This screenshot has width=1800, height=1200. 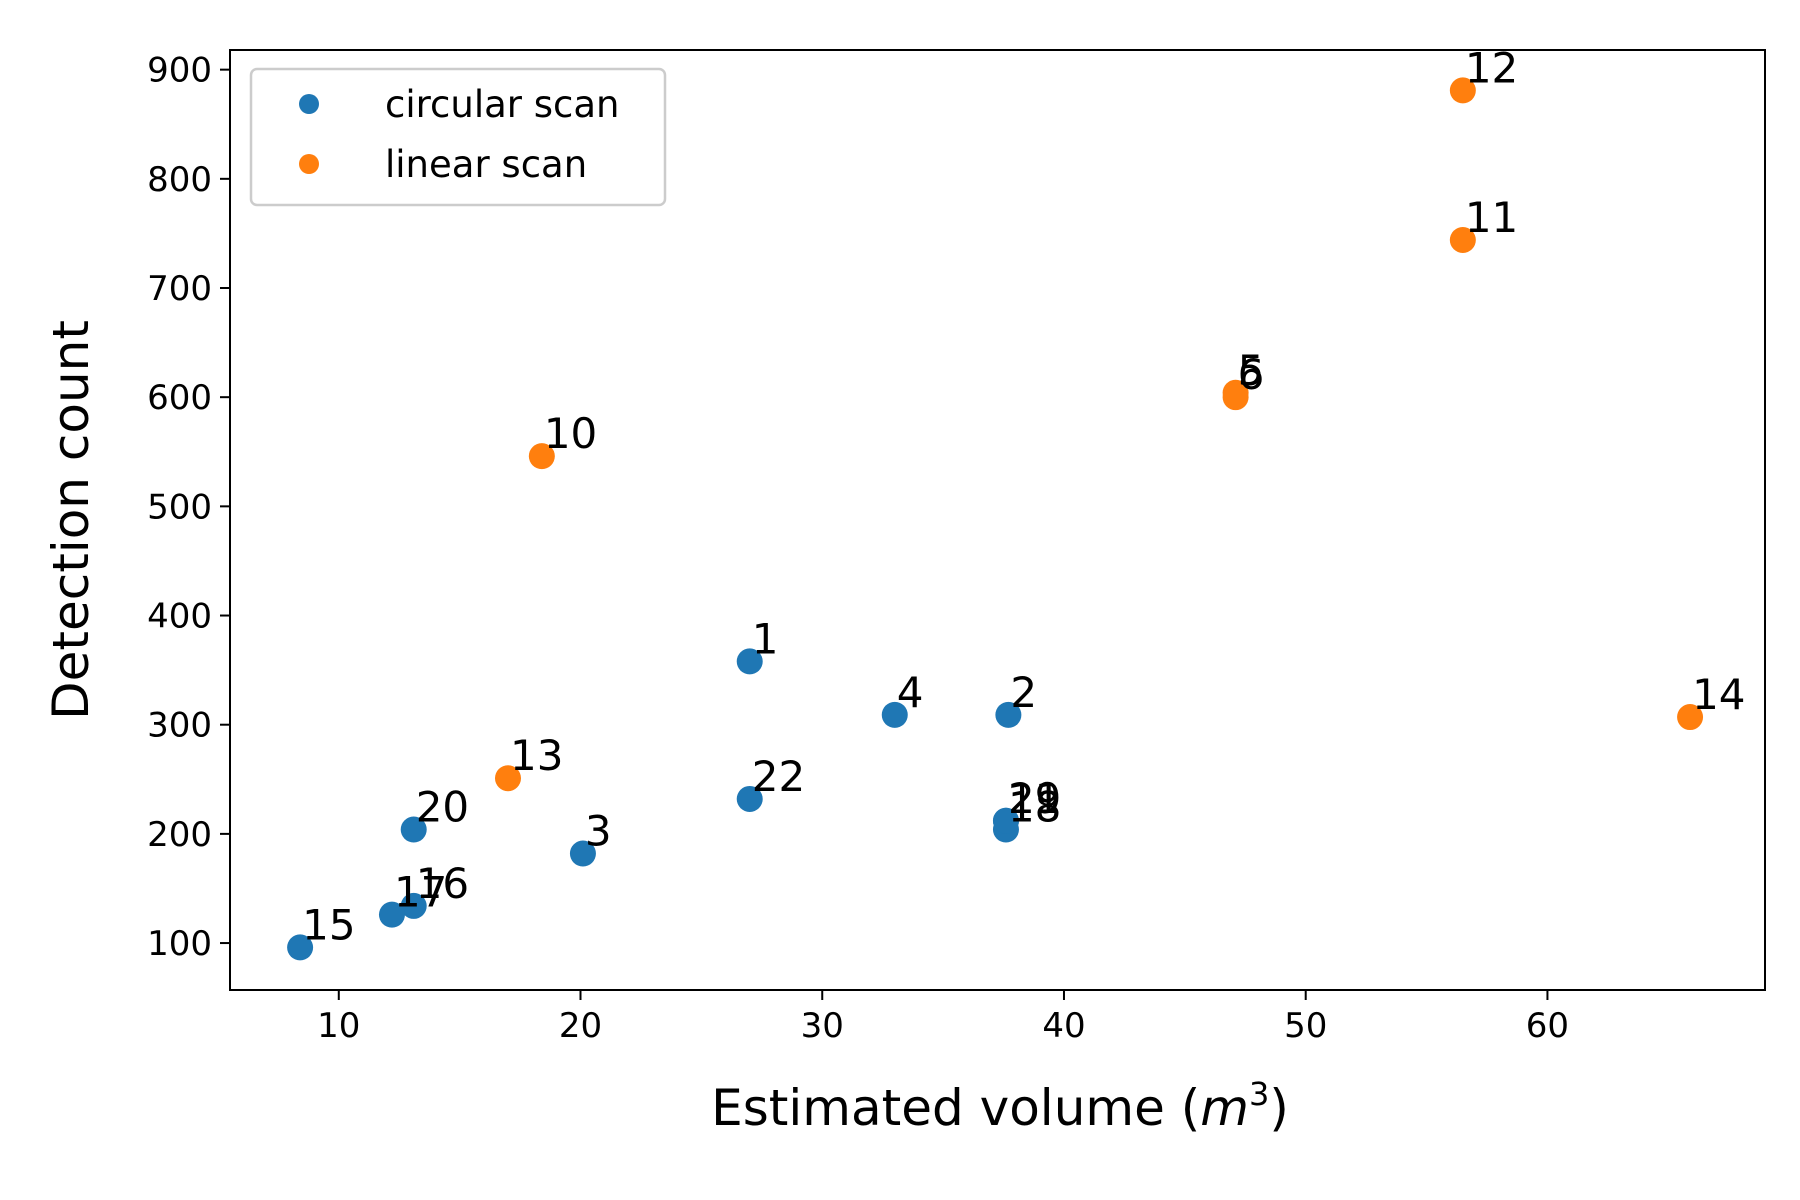 What do you see at coordinates (1000, 1106) in the screenshot?
I see `x-axis-title: Estimated volume (m3)` at bounding box center [1000, 1106].